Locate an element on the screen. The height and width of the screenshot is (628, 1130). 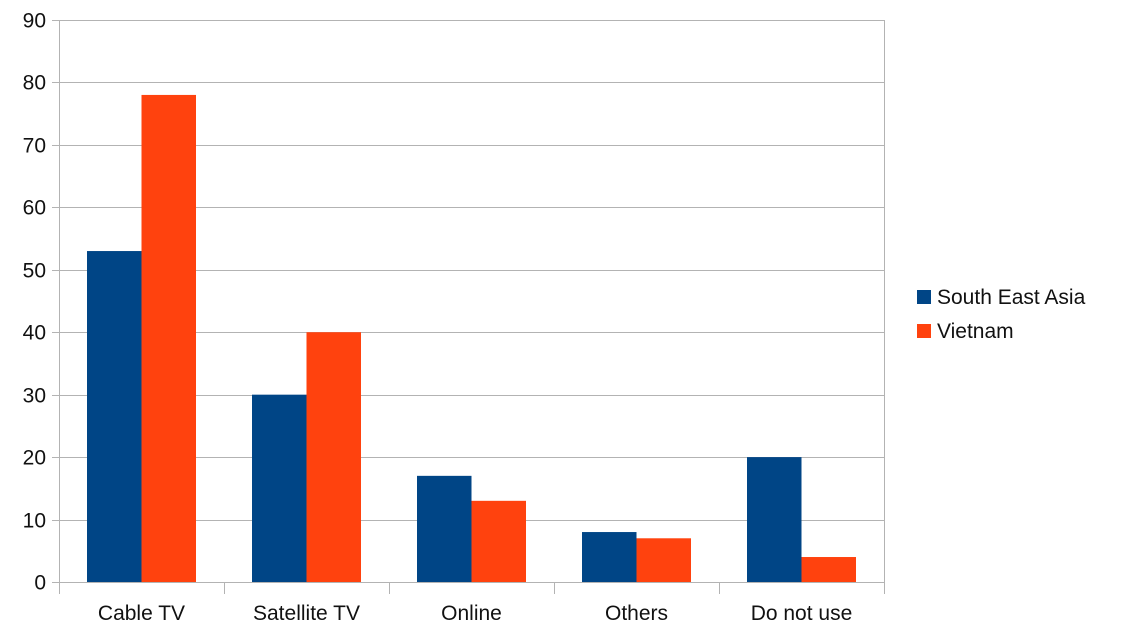
x-tick-label: Do not use is located at coordinates (802, 613).